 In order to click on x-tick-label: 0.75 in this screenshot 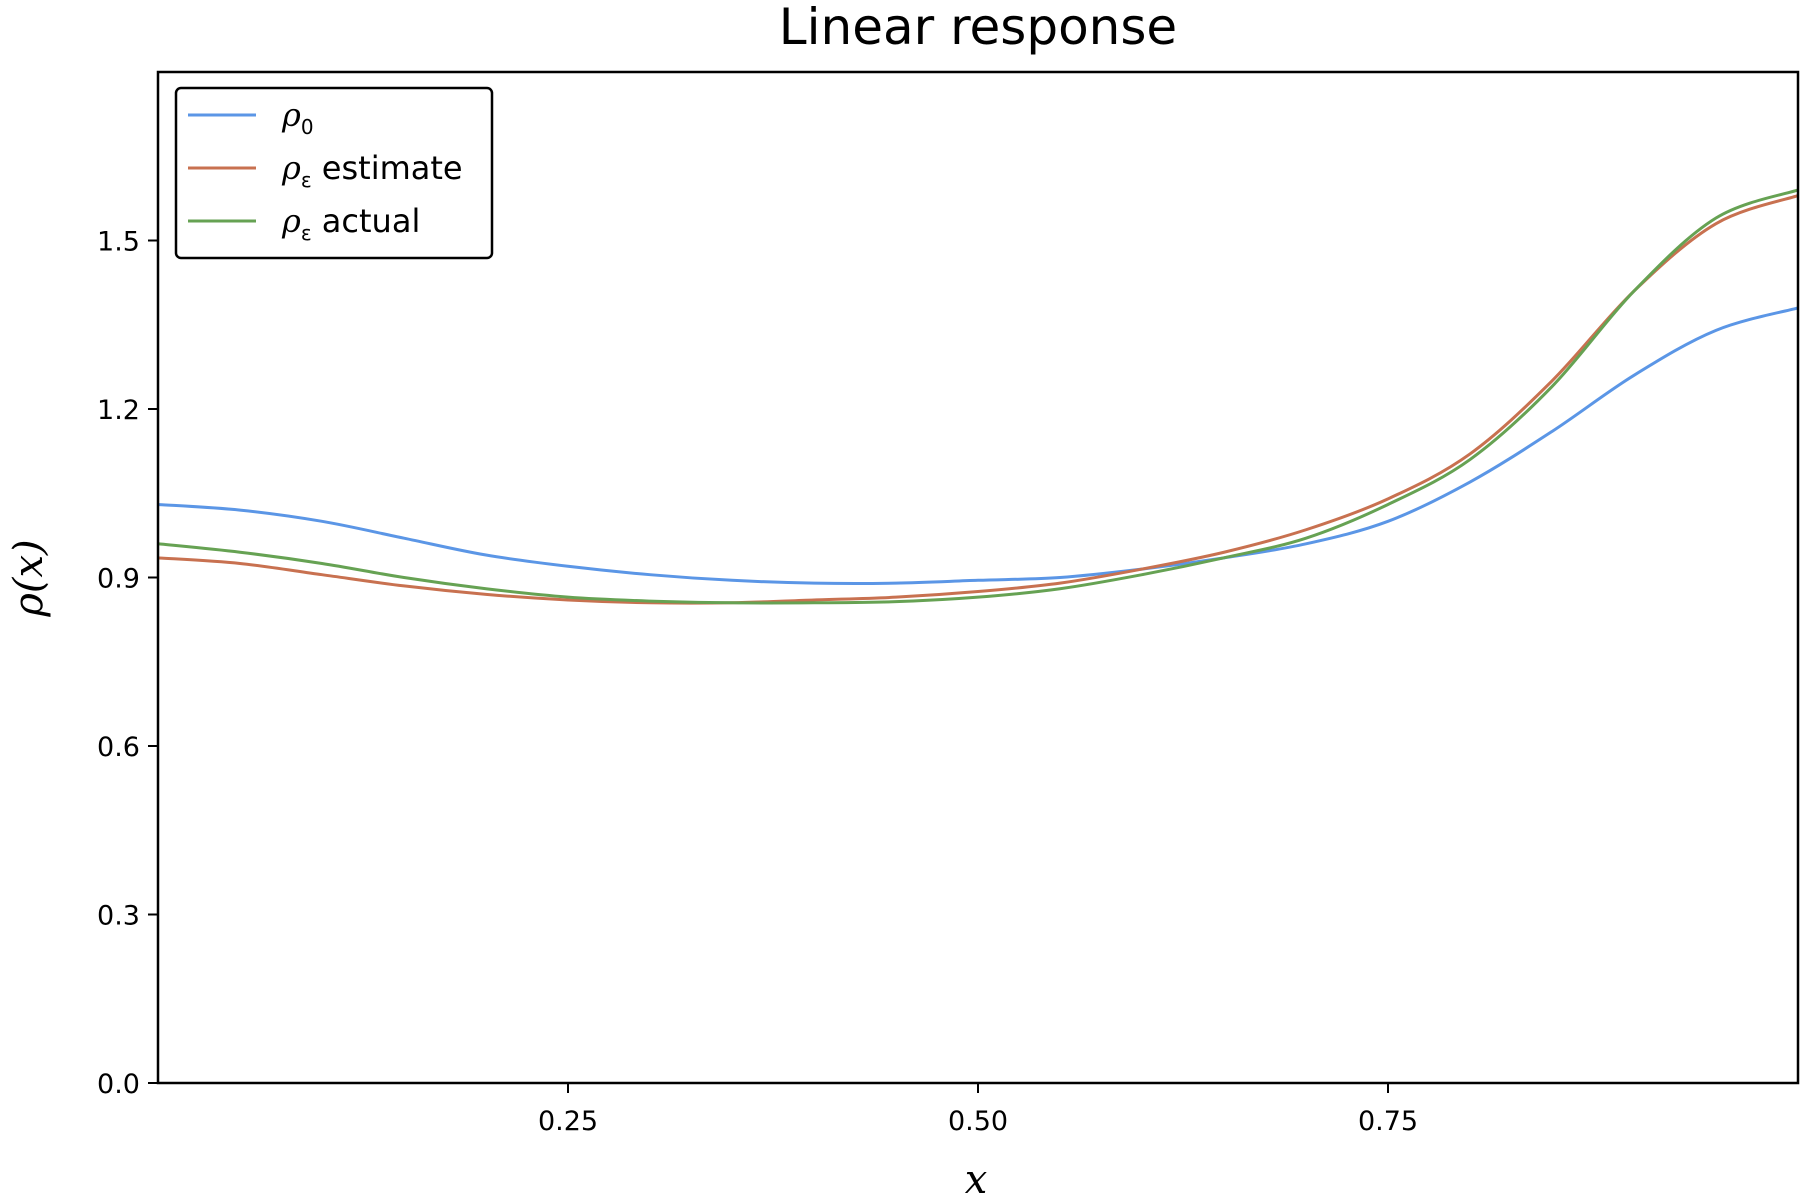, I will do `click(1388, 1121)`.